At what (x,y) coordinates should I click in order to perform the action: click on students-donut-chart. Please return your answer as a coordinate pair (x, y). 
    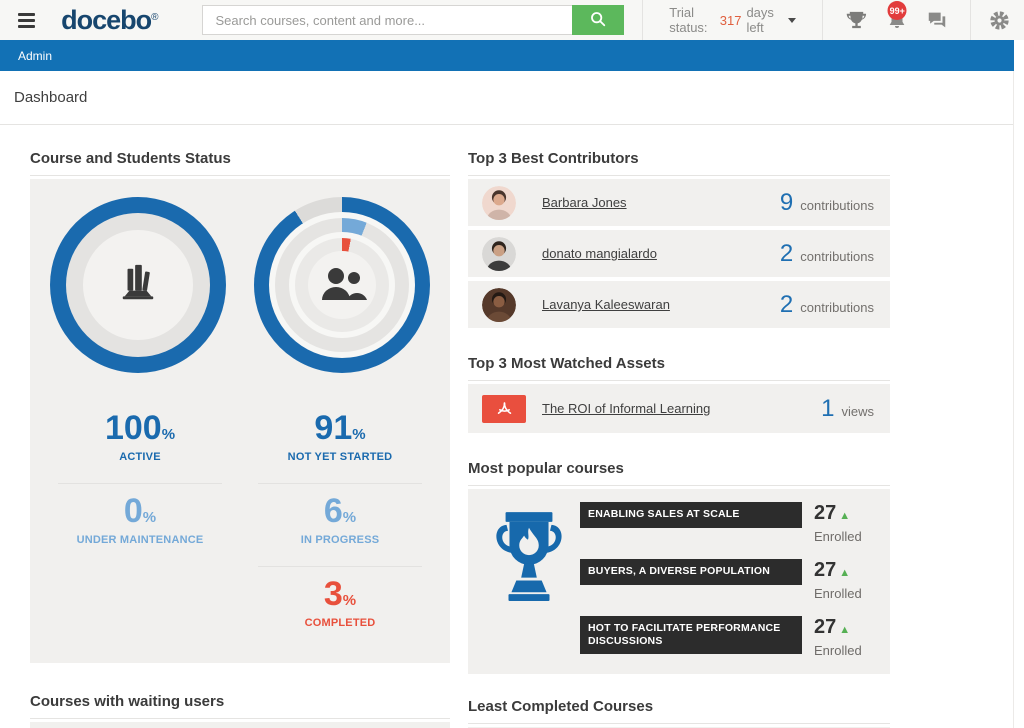
    Looking at the image, I should click on (342, 285).